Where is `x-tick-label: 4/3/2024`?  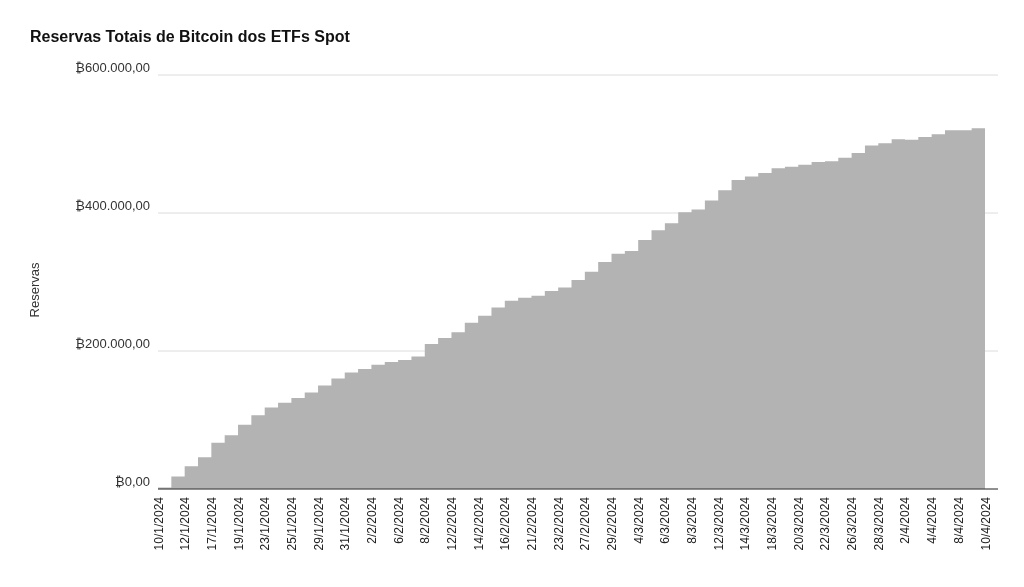 x-tick-label: 4/3/2024 is located at coordinates (638, 520).